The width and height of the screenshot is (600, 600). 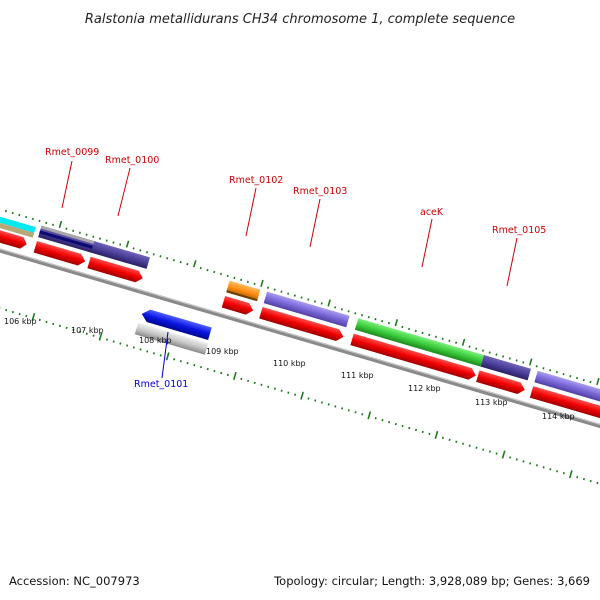 What do you see at coordinates (87, 330) in the screenshot?
I see `kbp-label: 107 kbp` at bounding box center [87, 330].